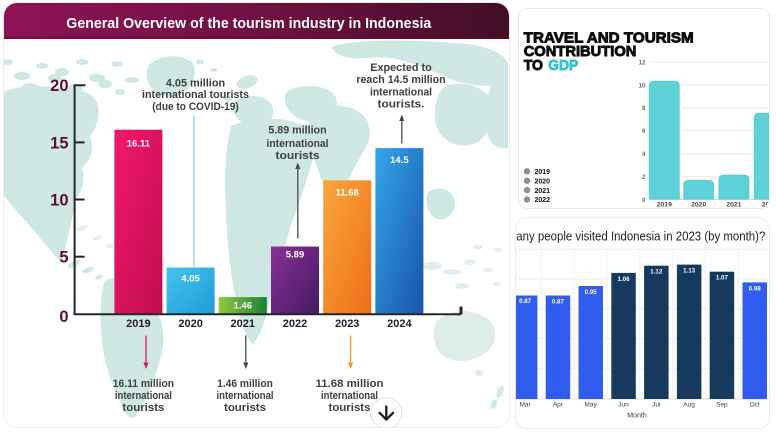 Image resolution: width=776 pixels, height=435 pixels. What do you see at coordinates (139, 144) in the screenshot?
I see `svg-text: 16.11` at bounding box center [139, 144].